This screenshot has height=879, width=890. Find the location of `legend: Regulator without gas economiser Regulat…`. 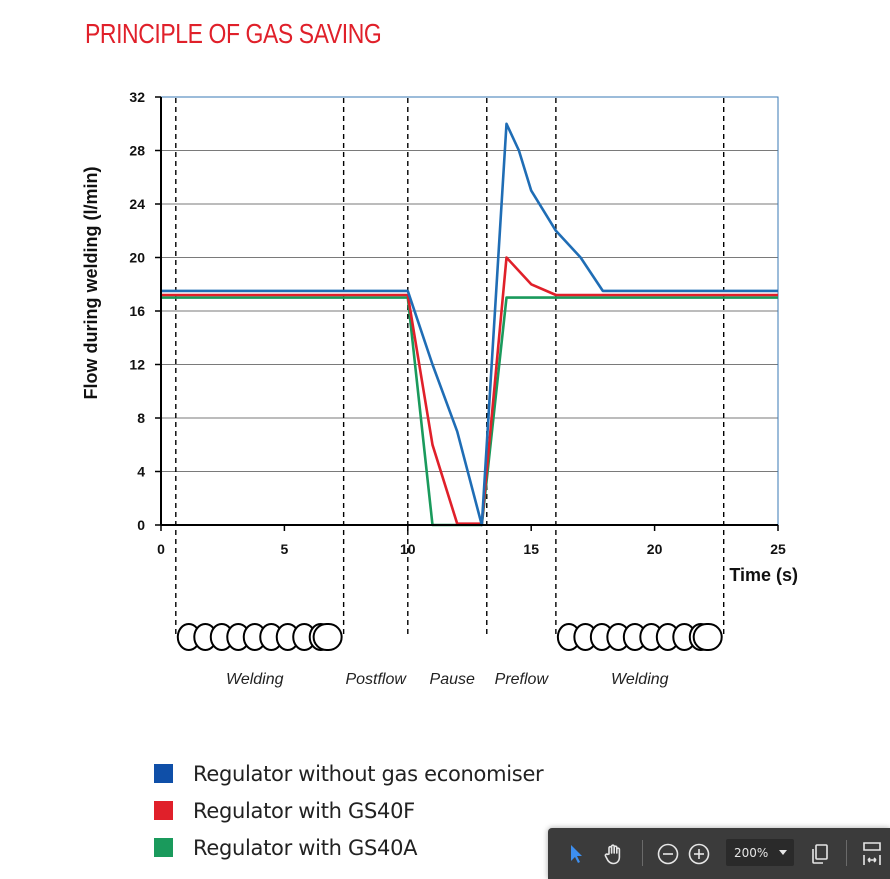

legend: Regulator without gas economiser Regulat… is located at coordinates (349, 810).